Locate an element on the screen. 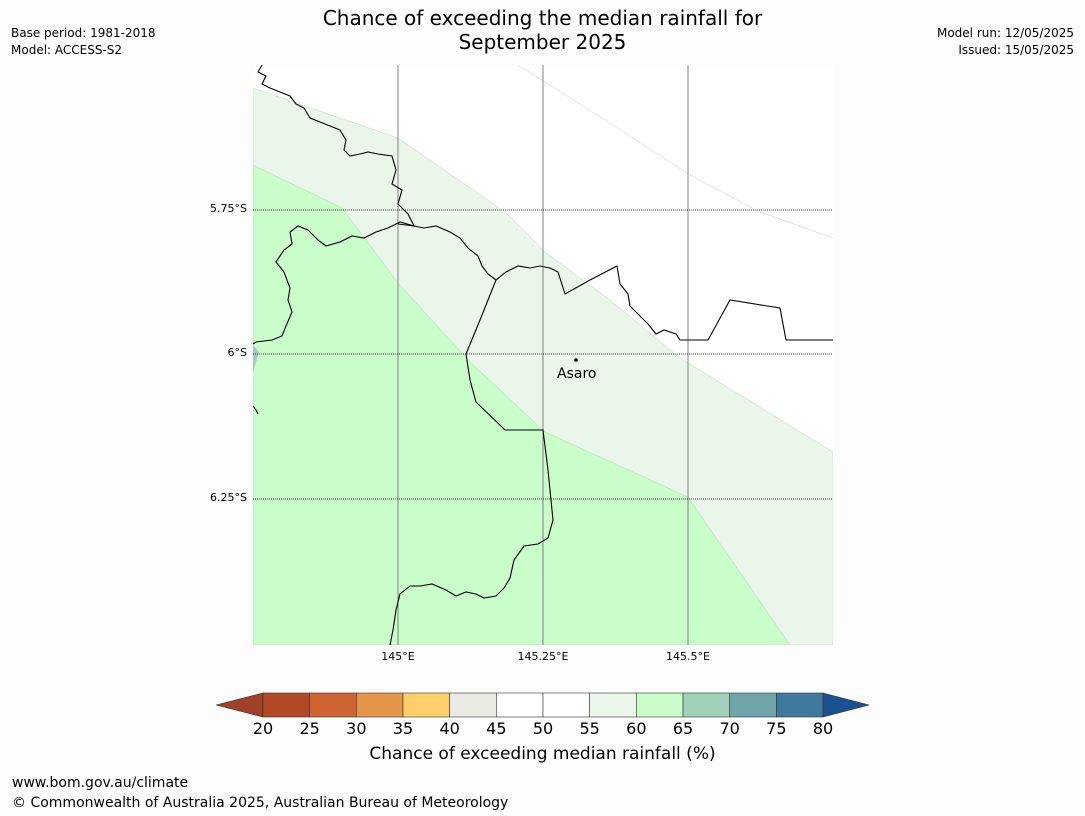 This screenshot has height=816, width=1085. base-period-text: Base period: 1981-2018 is located at coordinates (83, 33).